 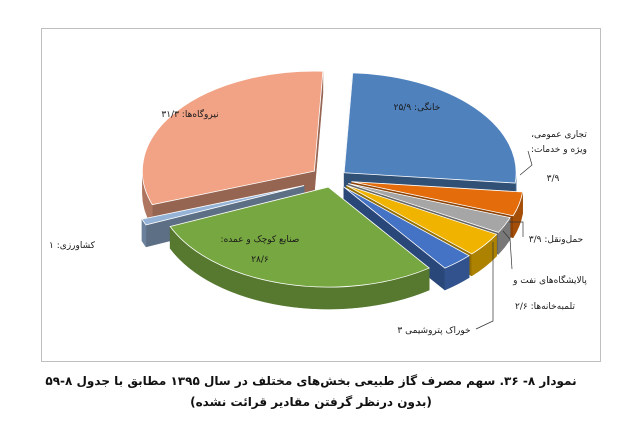 I want to click on slice-top-sanaye, so click(x=299, y=237).